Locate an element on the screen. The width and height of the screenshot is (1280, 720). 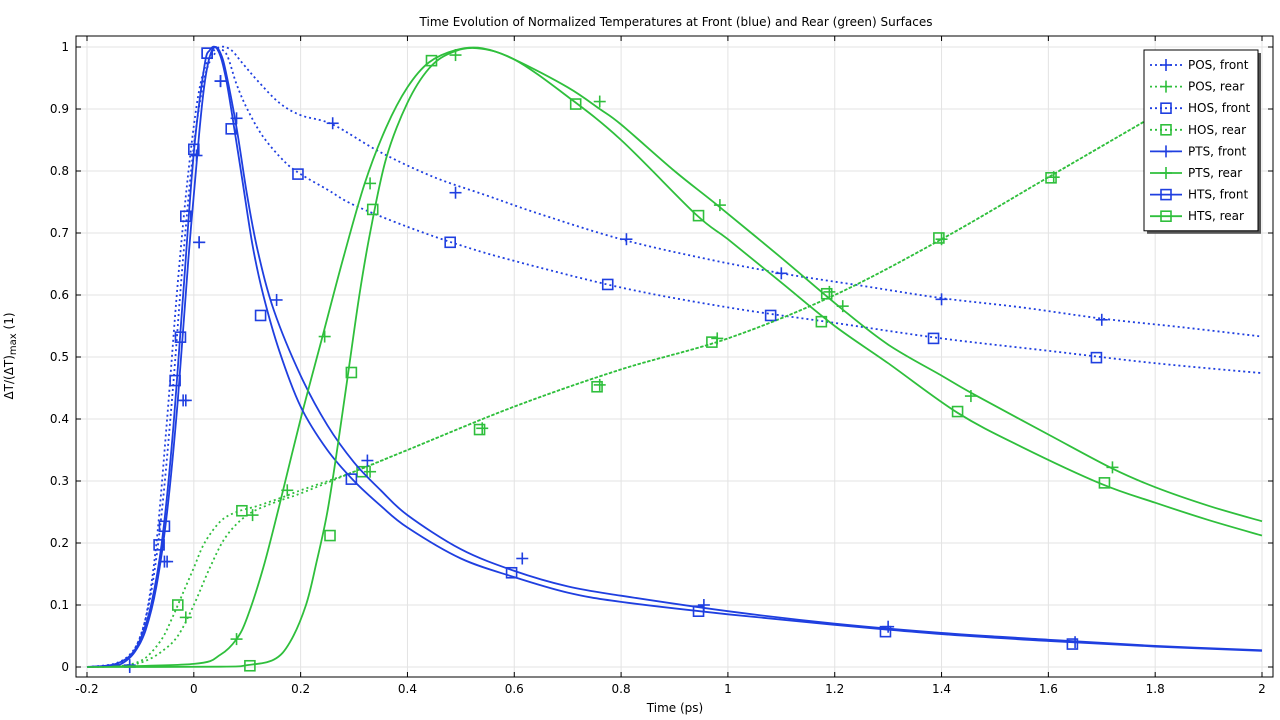
y-tick-label: 0.6 is located at coordinates (59, 295).